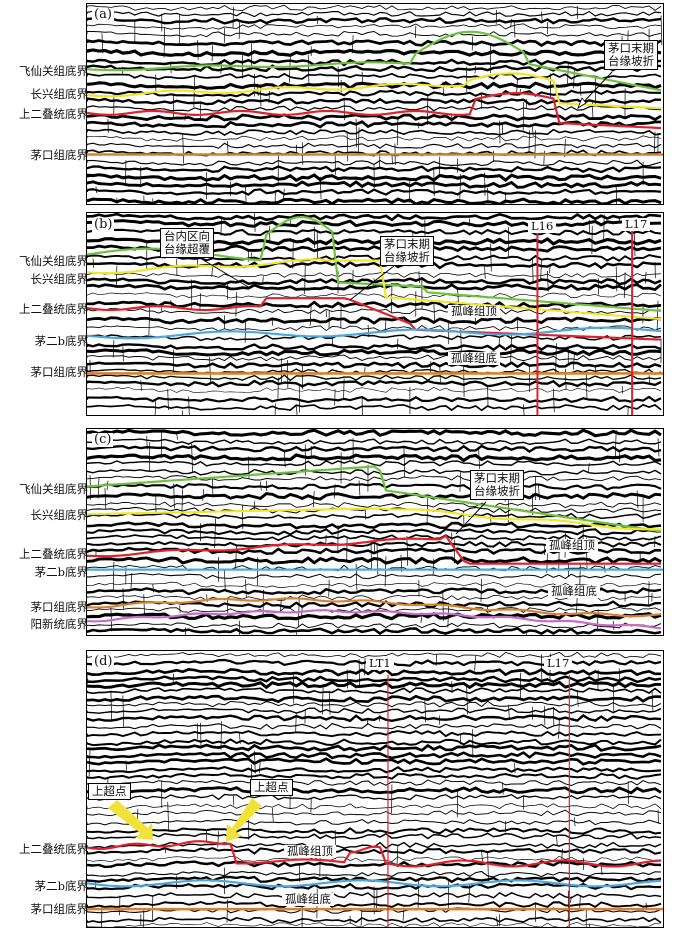 Image resolution: width=700 pixels, height=931 pixels. What do you see at coordinates (53, 309) in the screenshot?
I see `panel-b-label-upper-permian: 上二叠统底界` at bounding box center [53, 309].